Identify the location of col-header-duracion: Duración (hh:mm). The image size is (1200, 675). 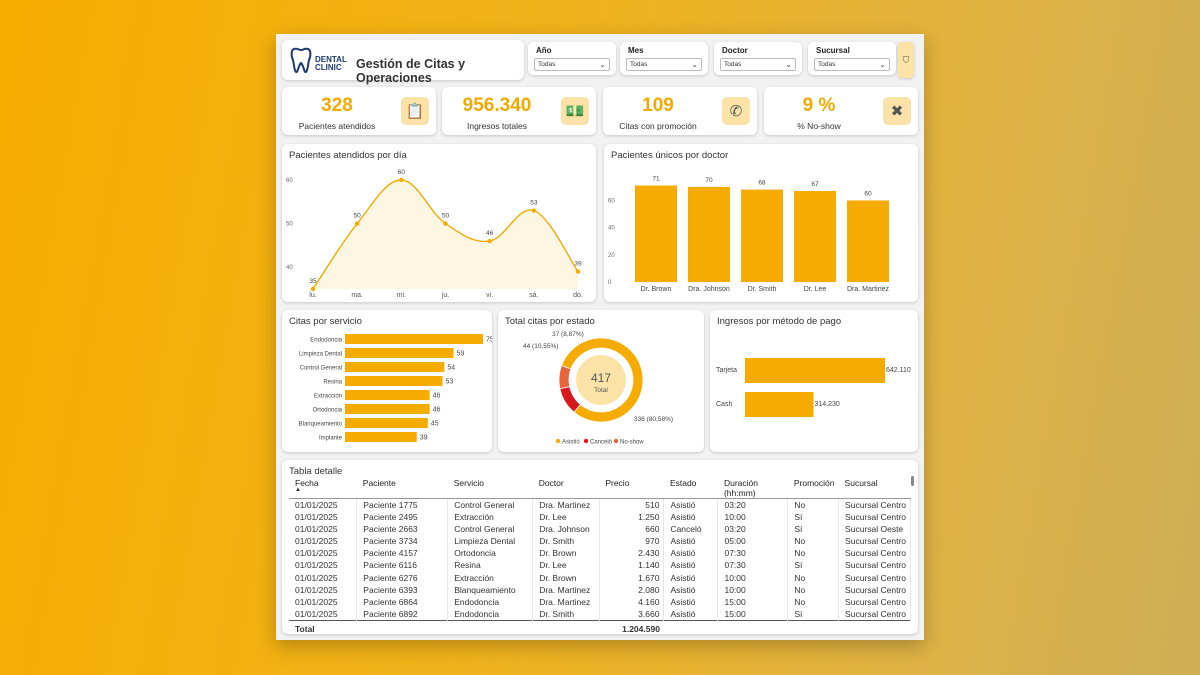
(752, 488).